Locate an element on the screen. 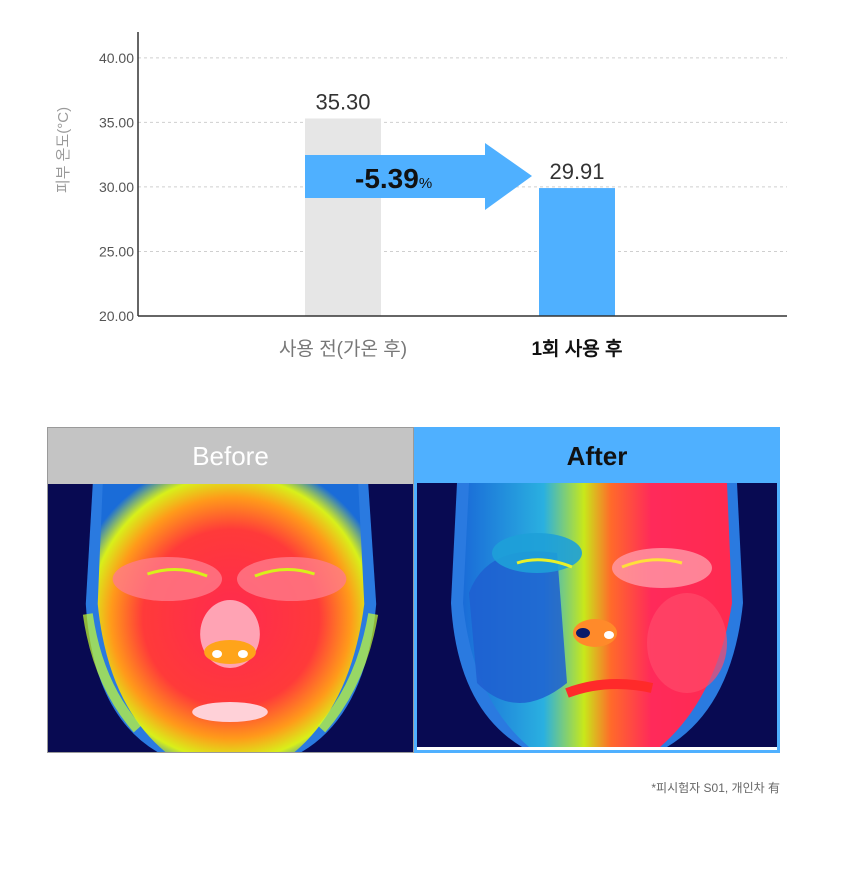  y-tick-label: 30.00 is located at coordinates (116, 187).